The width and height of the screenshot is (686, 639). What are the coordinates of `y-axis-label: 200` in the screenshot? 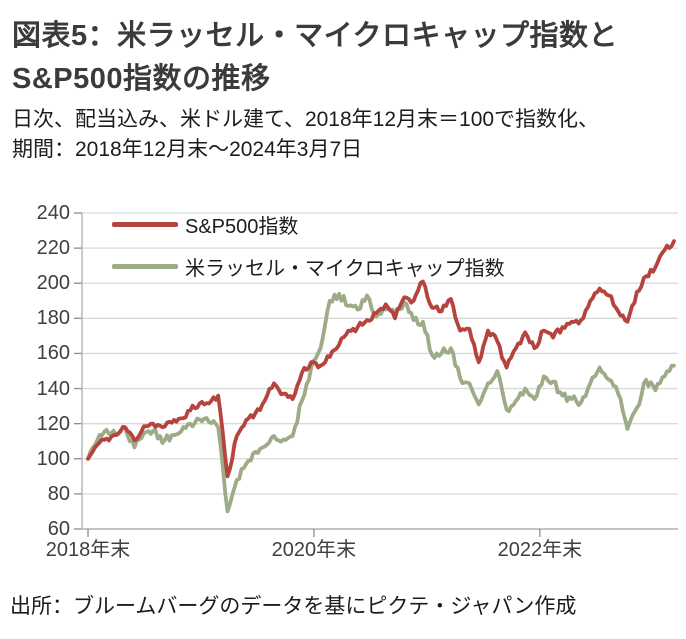 It's located at (53, 283).